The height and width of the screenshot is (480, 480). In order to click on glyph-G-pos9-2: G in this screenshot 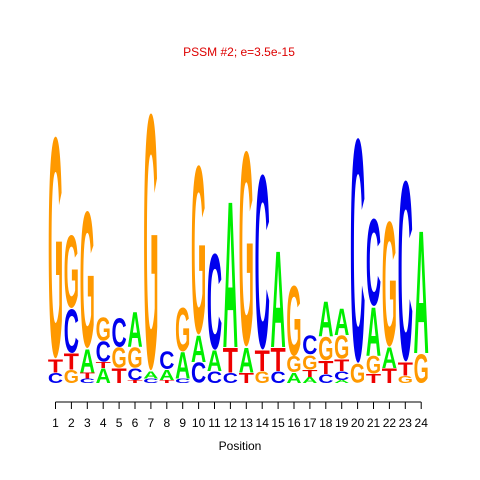, I will do `click(182, 329)`.